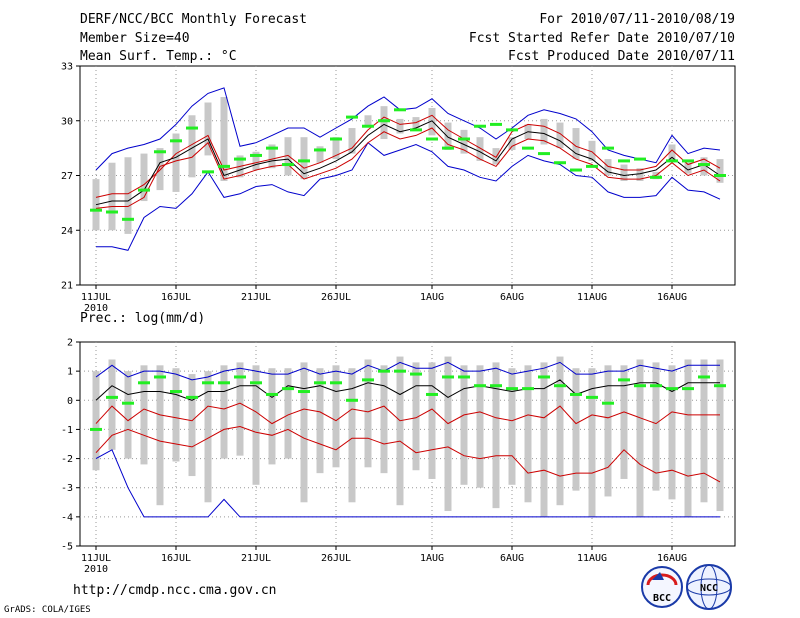 This screenshot has width=800, height=618. What do you see at coordinates (96, 569) in the screenshot?
I see `prec-year-label: 2010` at bounding box center [96, 569].